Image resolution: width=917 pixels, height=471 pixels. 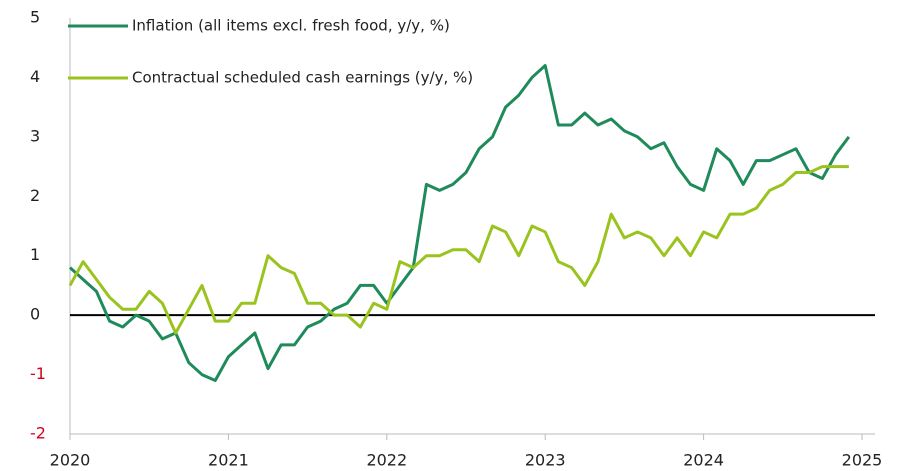 I want to click on y-tick-label: -2, so click(x=38, y=433).